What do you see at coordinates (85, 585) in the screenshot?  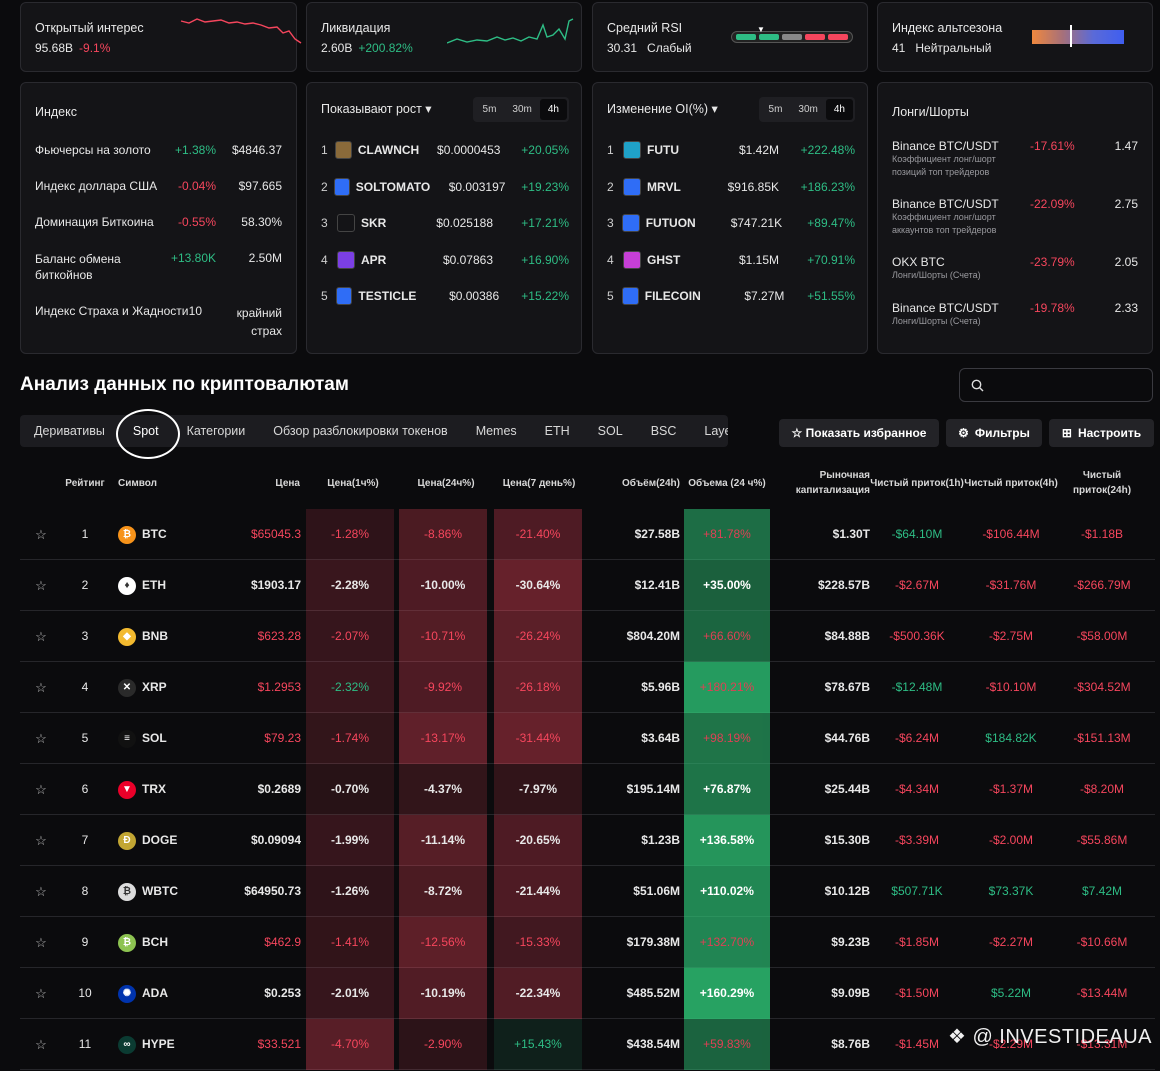 I see `rank: 2` at bounding box center [85, 585].